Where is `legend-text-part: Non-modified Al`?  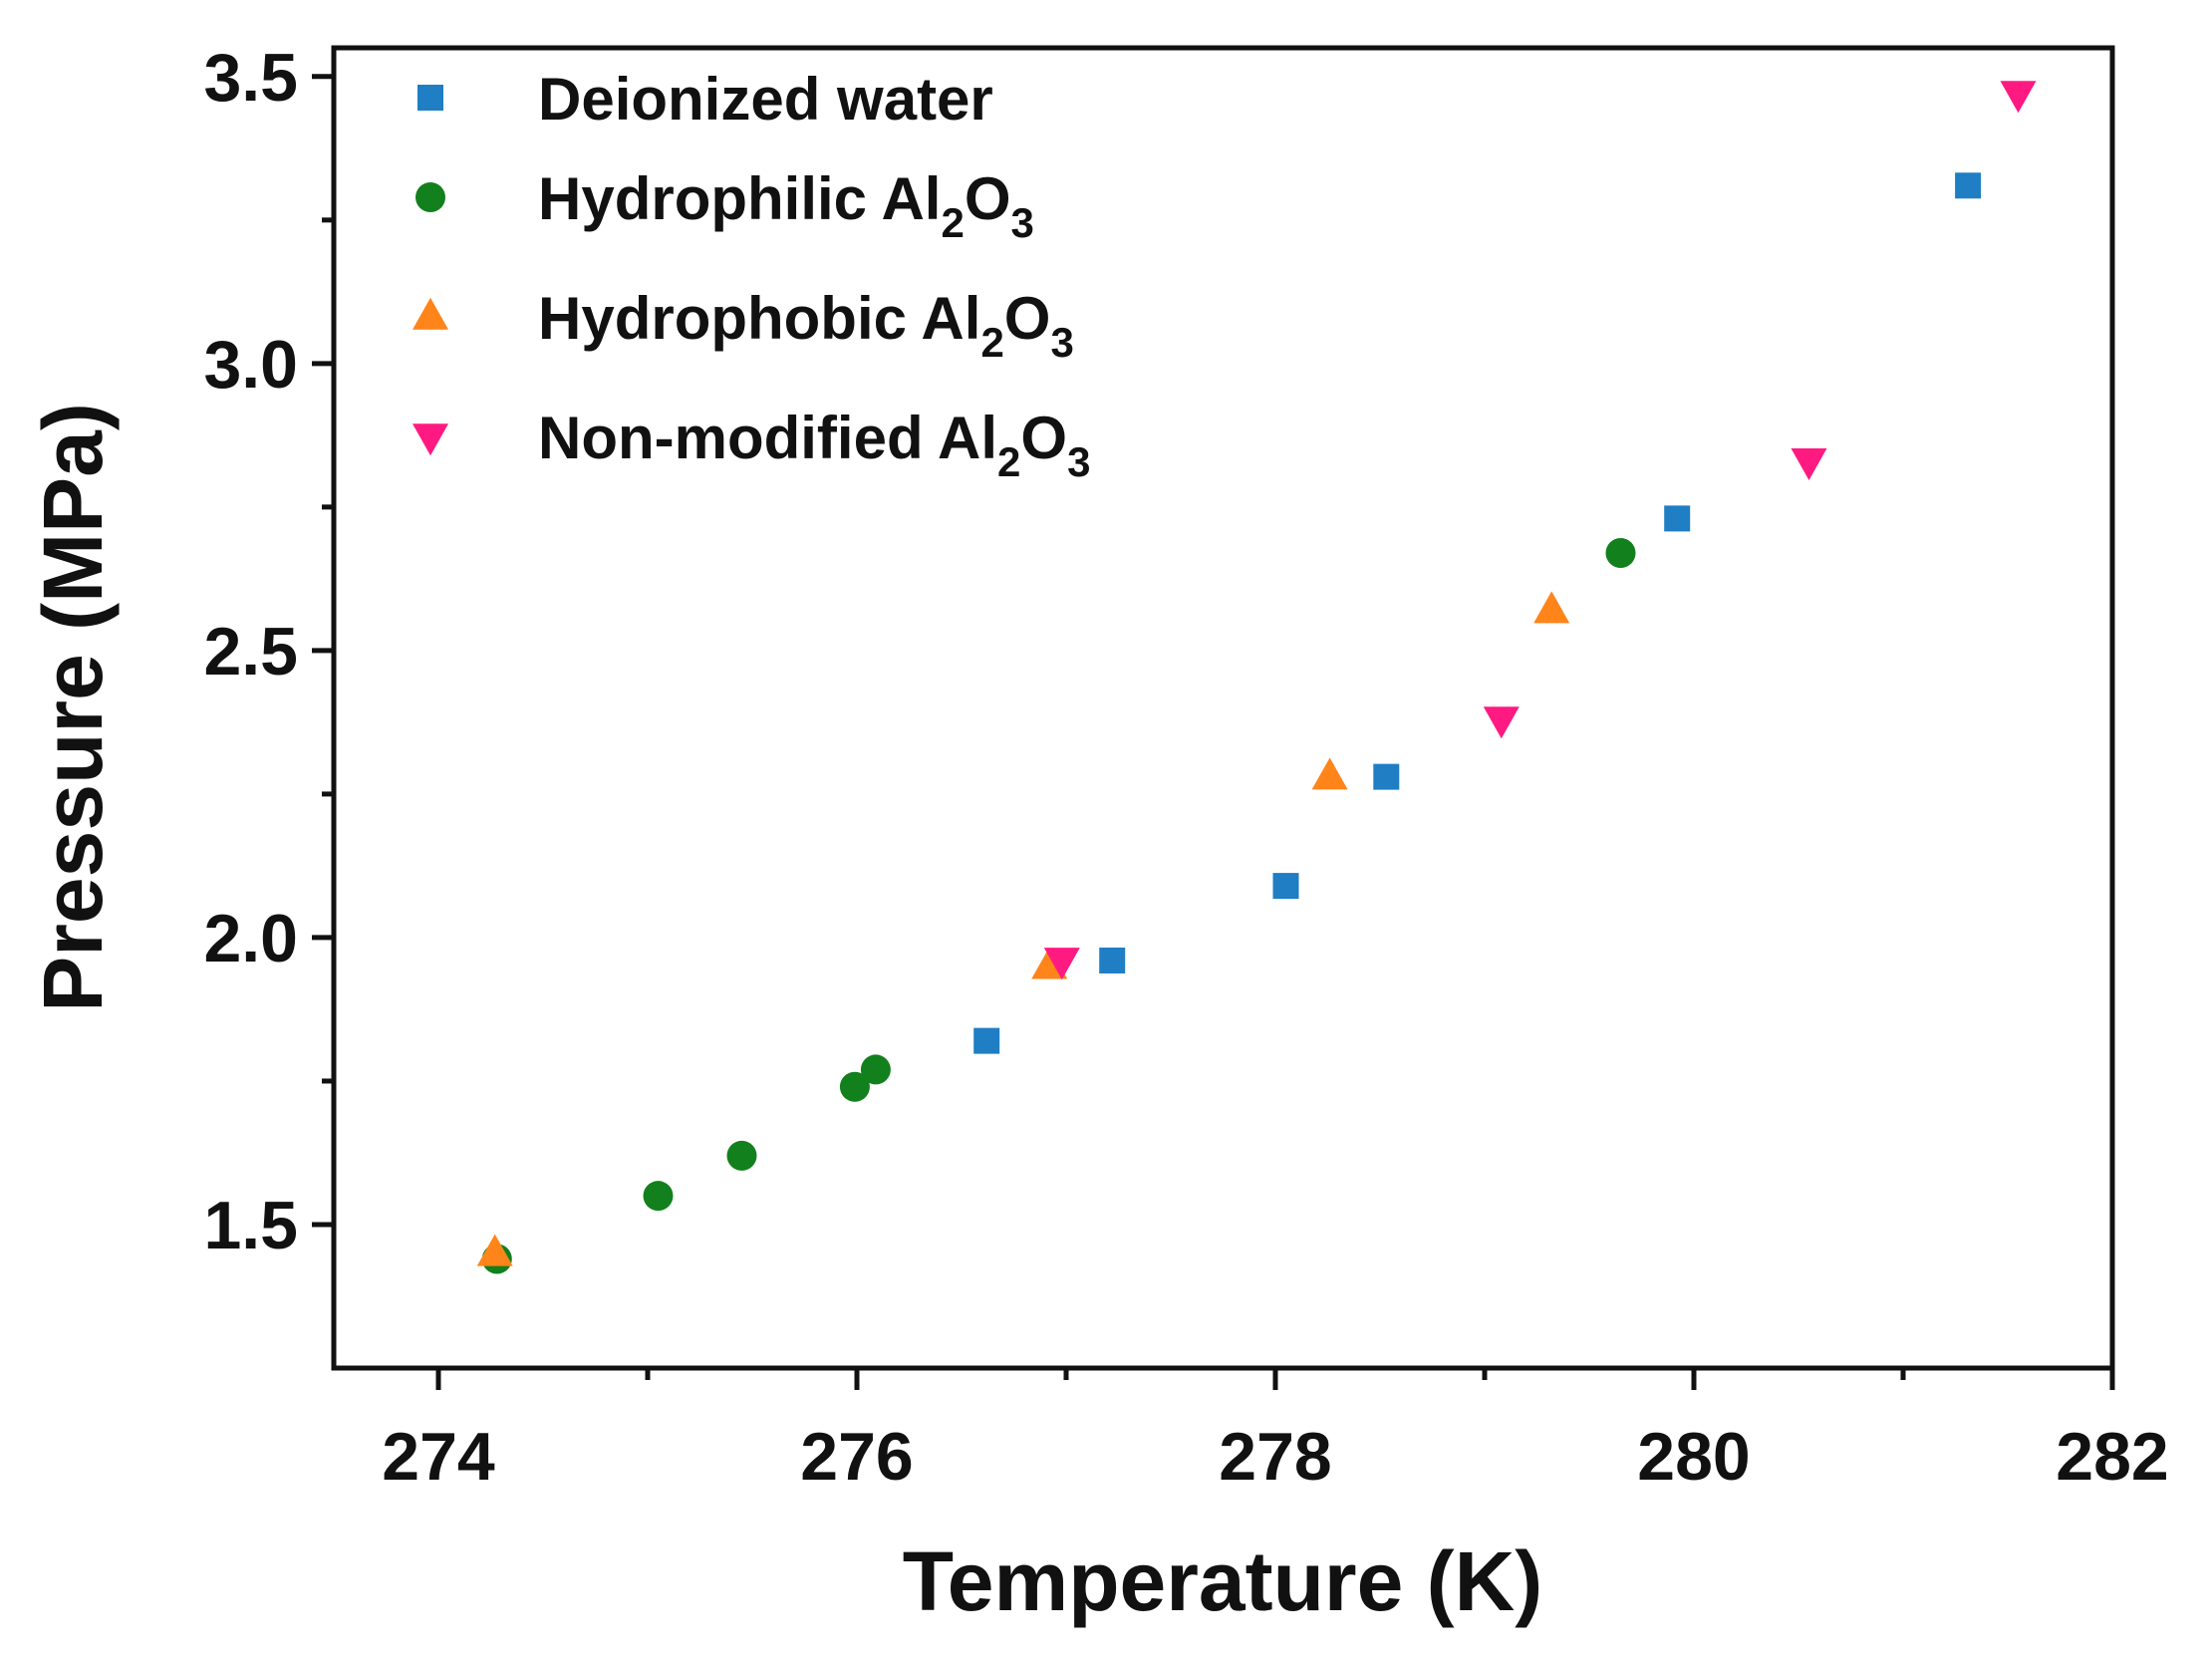 legend-text-part: Non-modified Al is located at coordinates (768, 438).